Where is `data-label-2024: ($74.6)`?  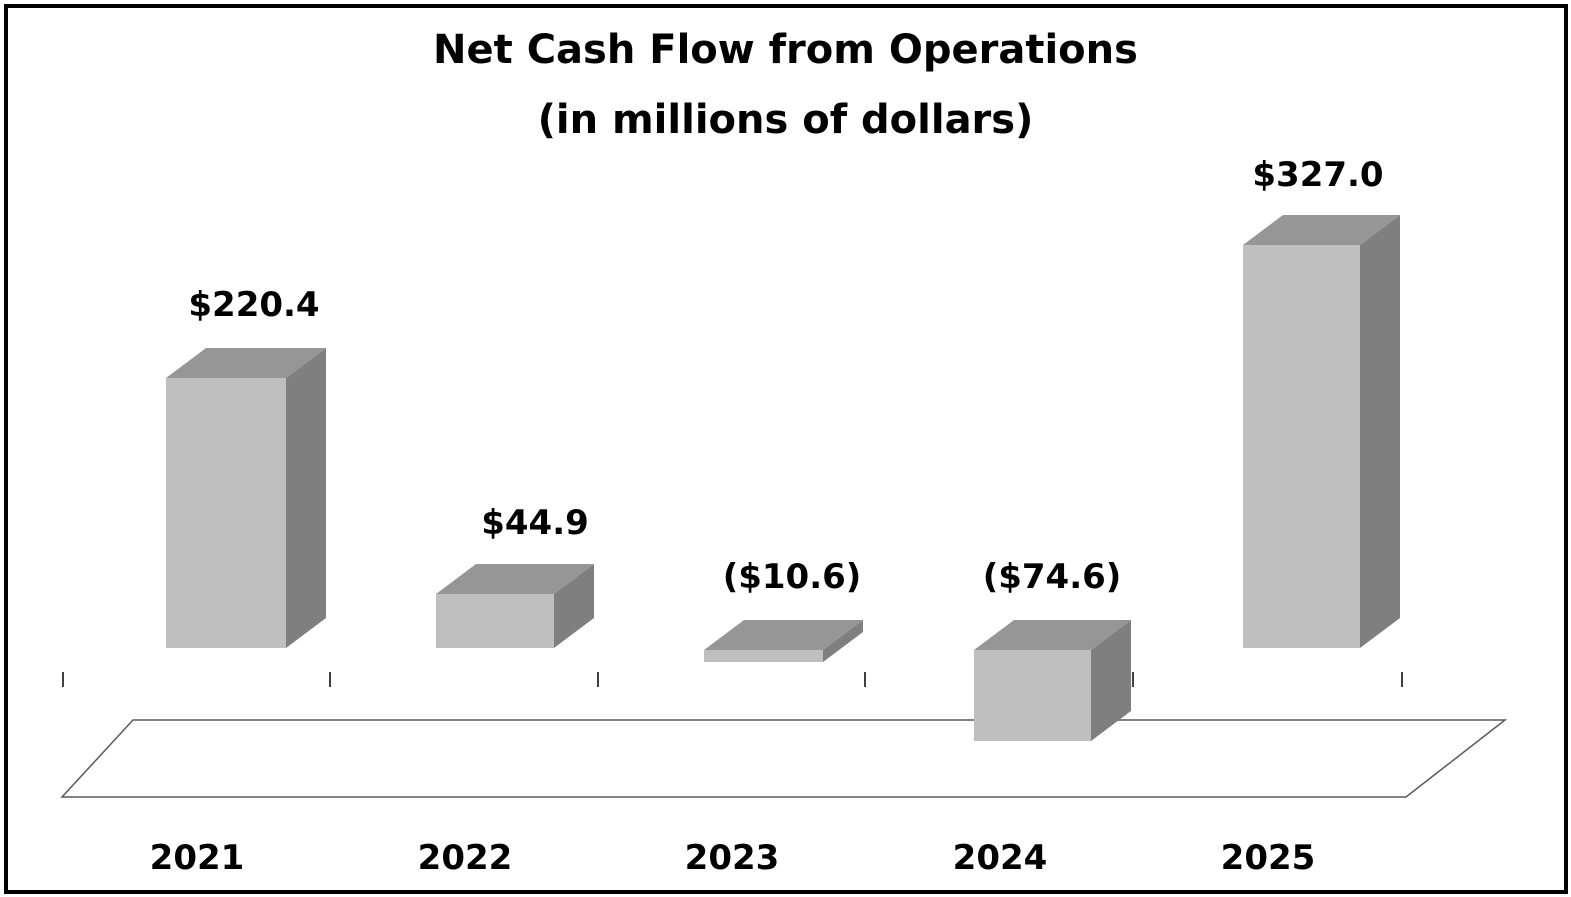 data-label-2024: ($74.6) is located at coordinates (1052, 577).